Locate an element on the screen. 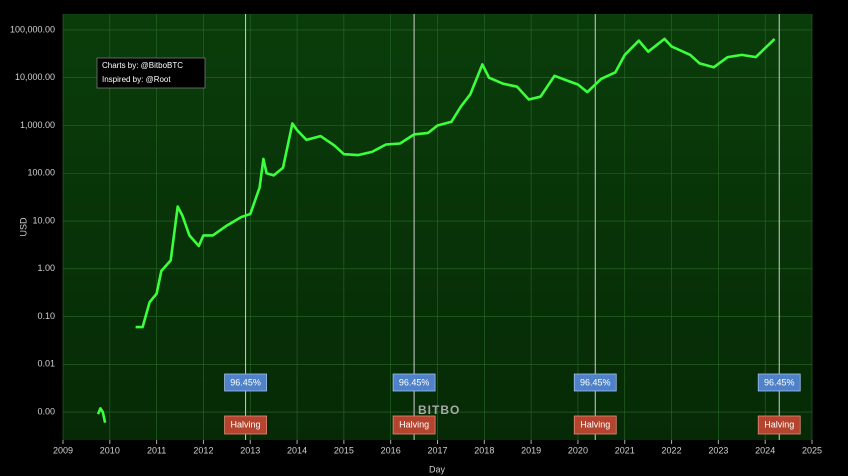 The height and width of the screenshot is (476, 848). y-tick-label: 100,000.00 is located at coordinates (32, 29).